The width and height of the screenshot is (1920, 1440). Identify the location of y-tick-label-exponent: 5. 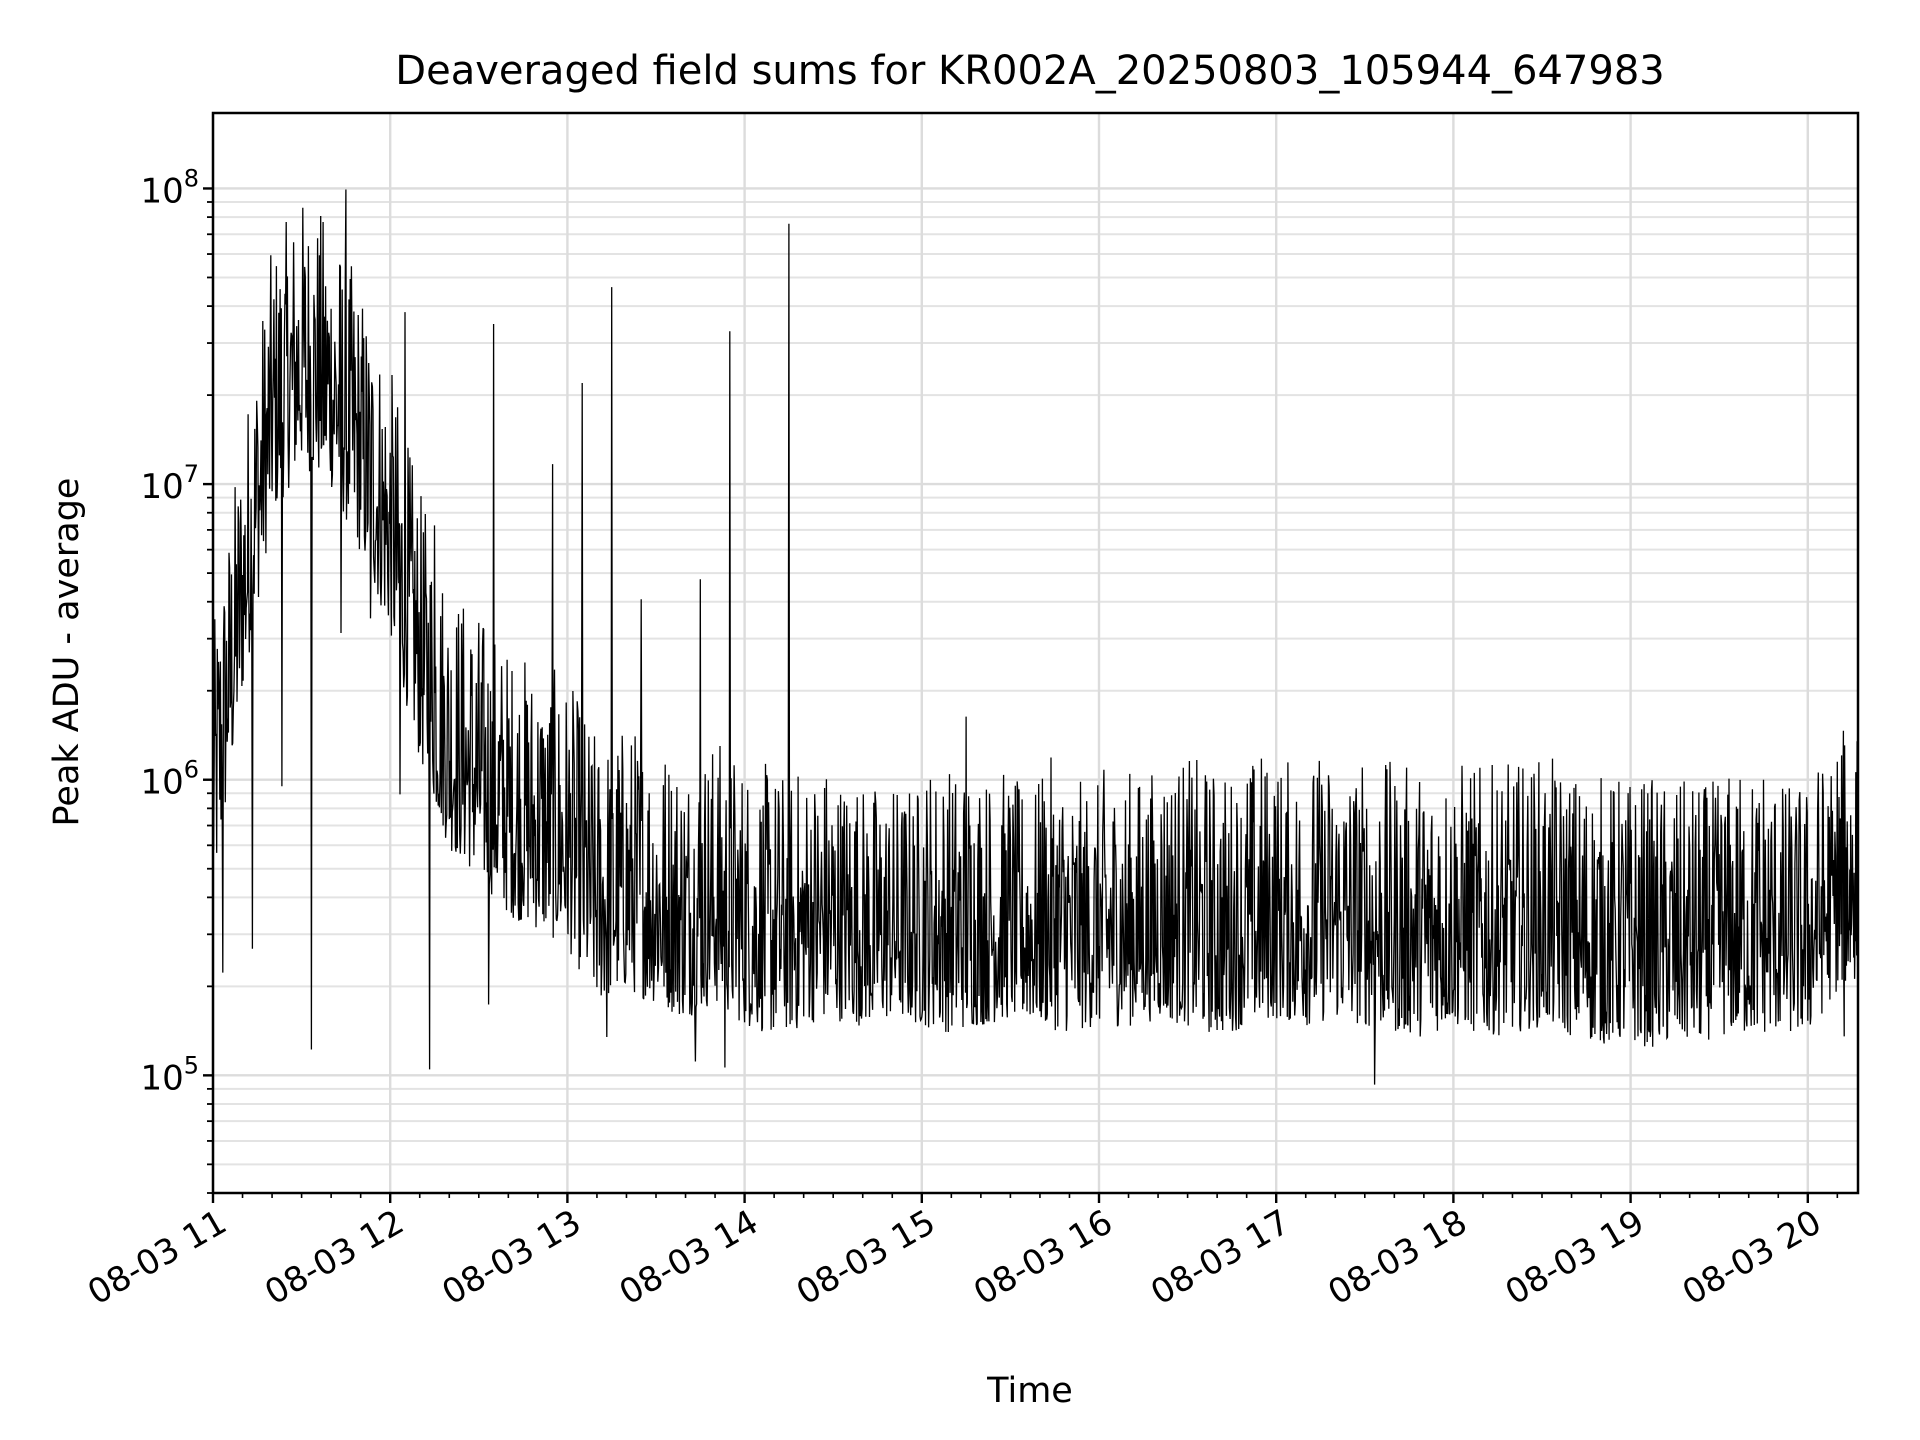
(191, 1065).